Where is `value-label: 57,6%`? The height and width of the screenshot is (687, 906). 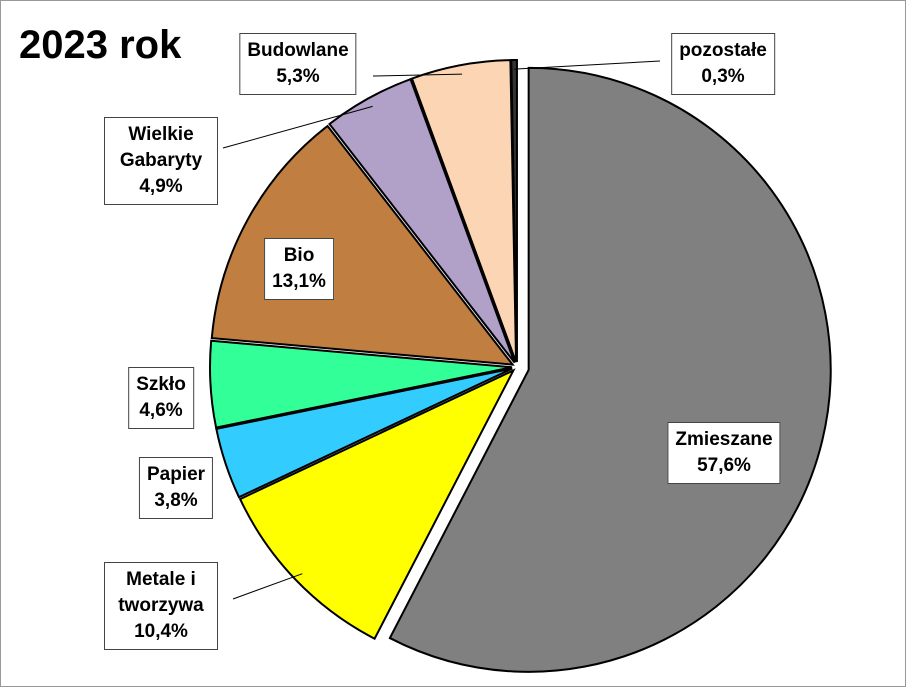
value-label: 57,6% is located at coordinates (724, 465).